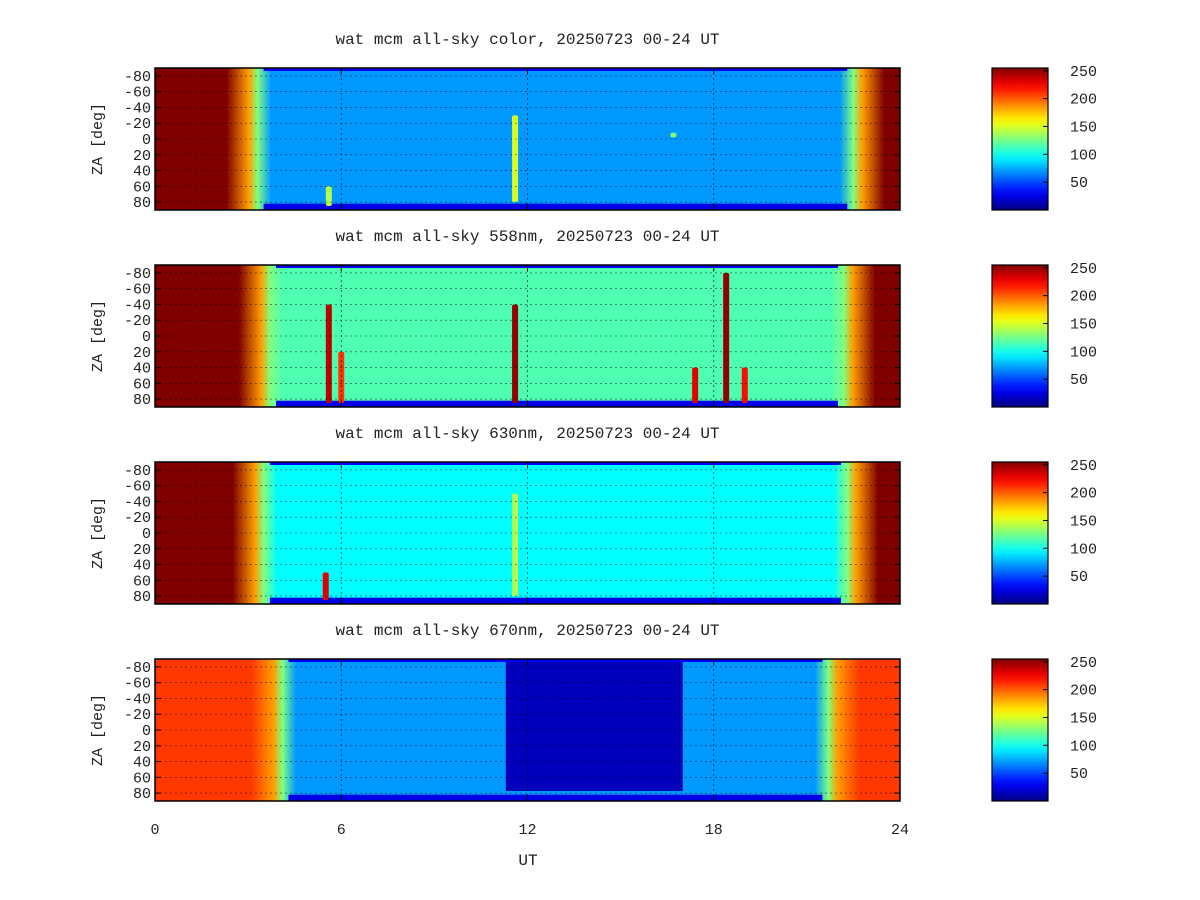 This screenshot has width=1200, height=900. Describe the element at coordinates (341, 830) in the screenshot. I see `x-tick-label: 6` at that location.